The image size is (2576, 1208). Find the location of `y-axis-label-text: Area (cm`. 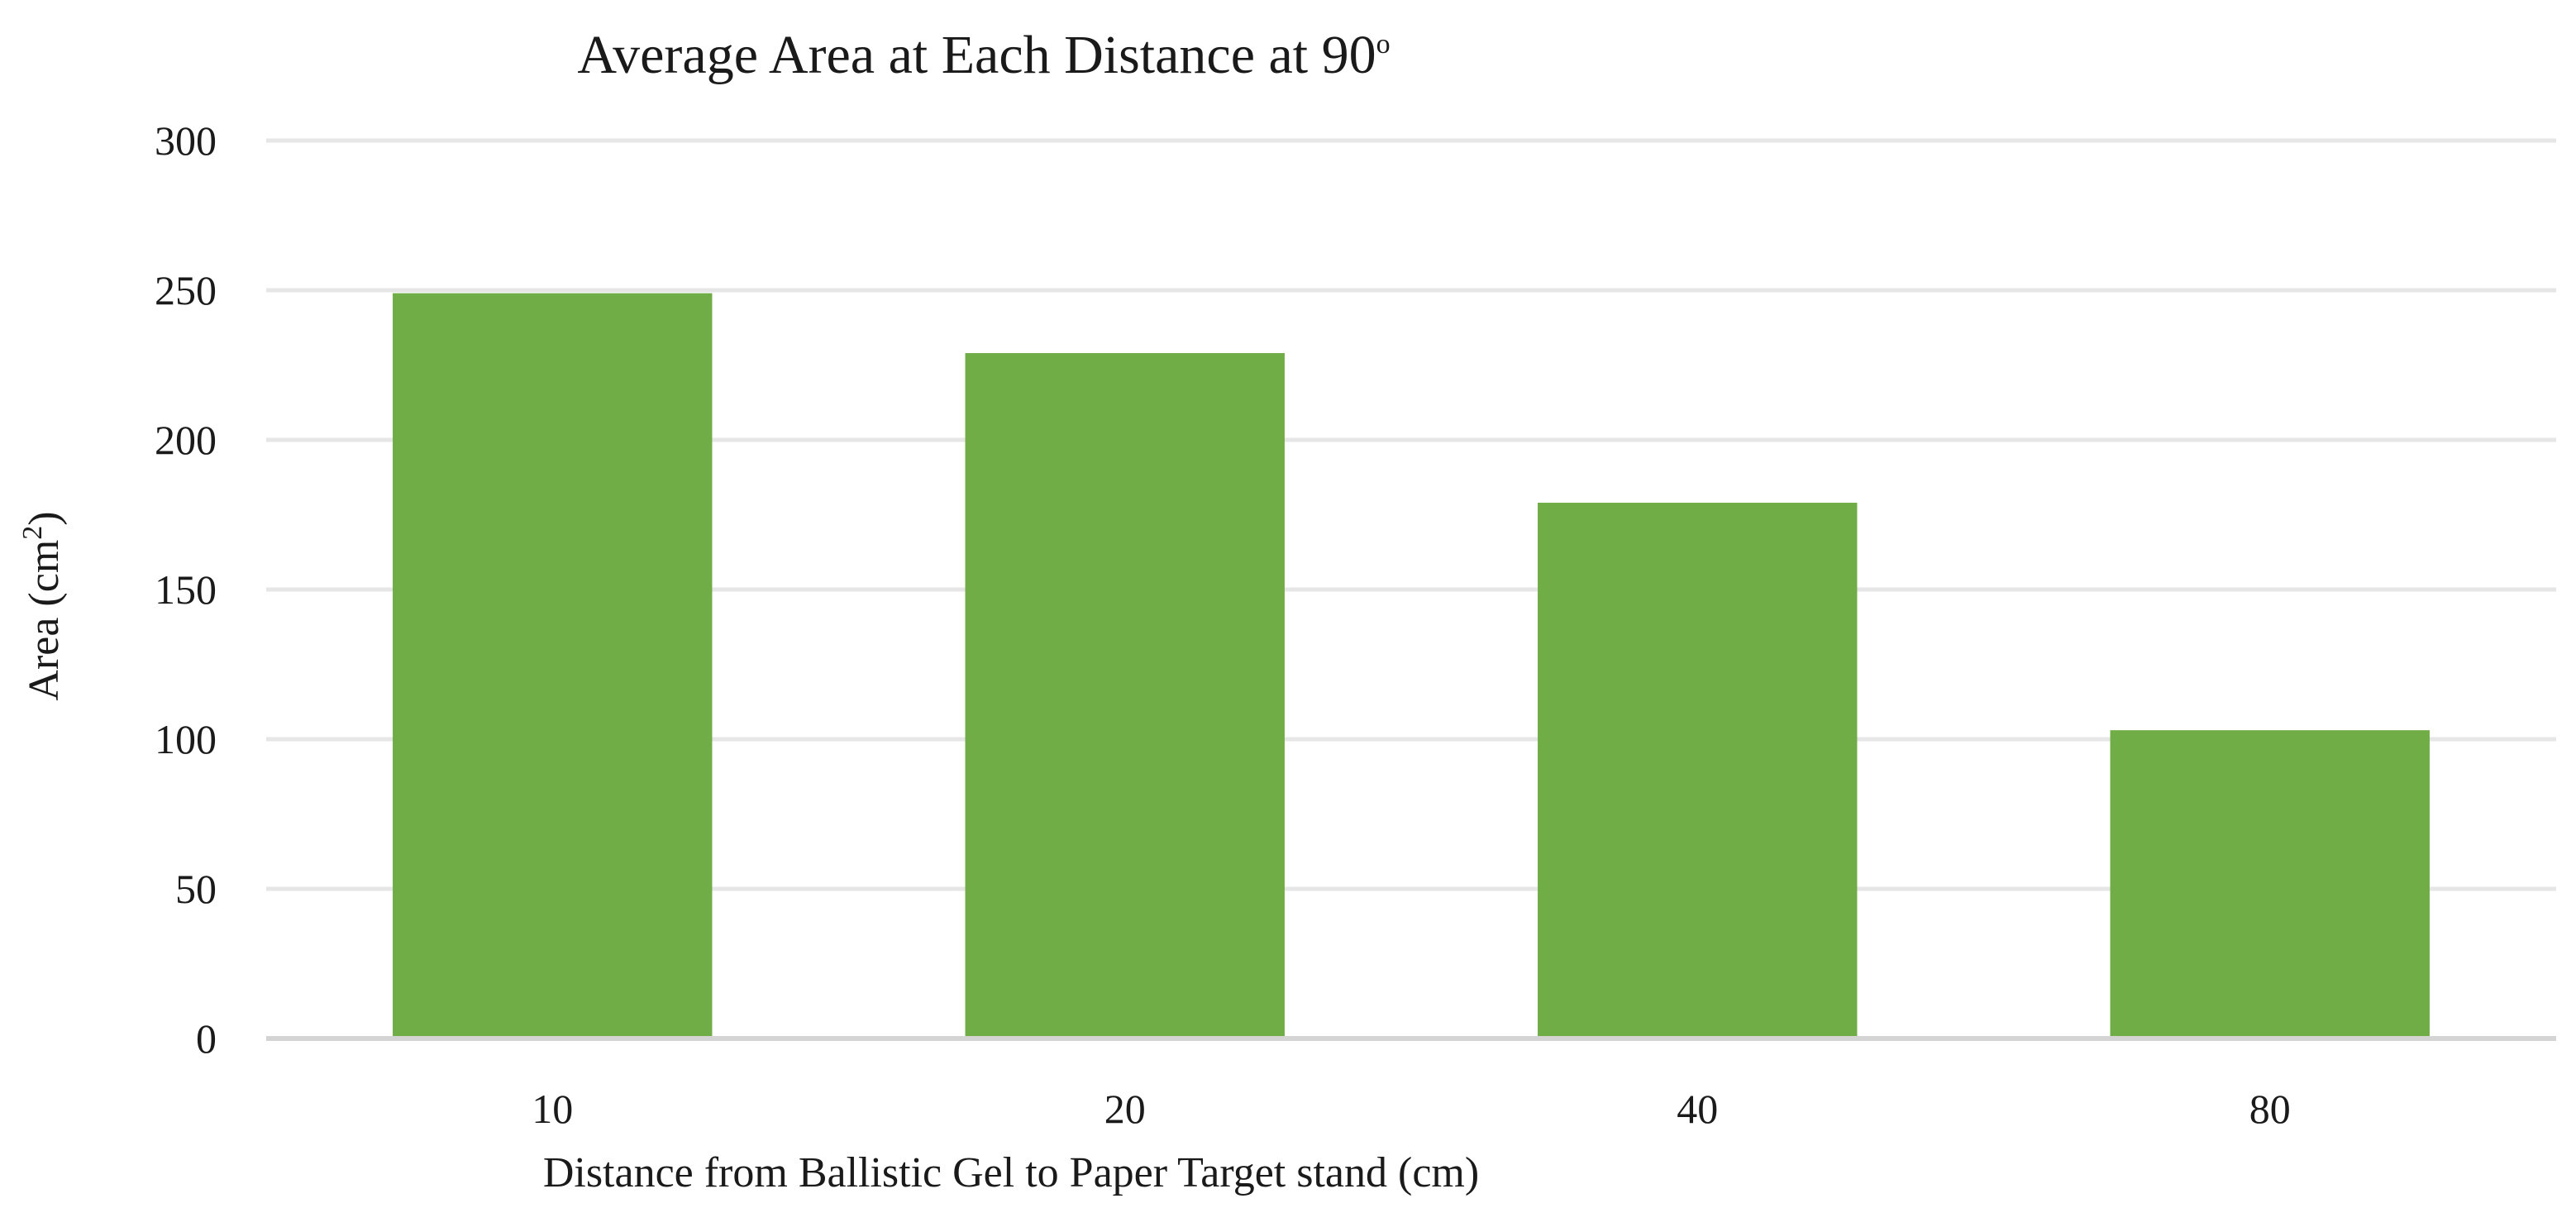

y-axis-label-text: Area (cm is located at coordinates (44, 620).